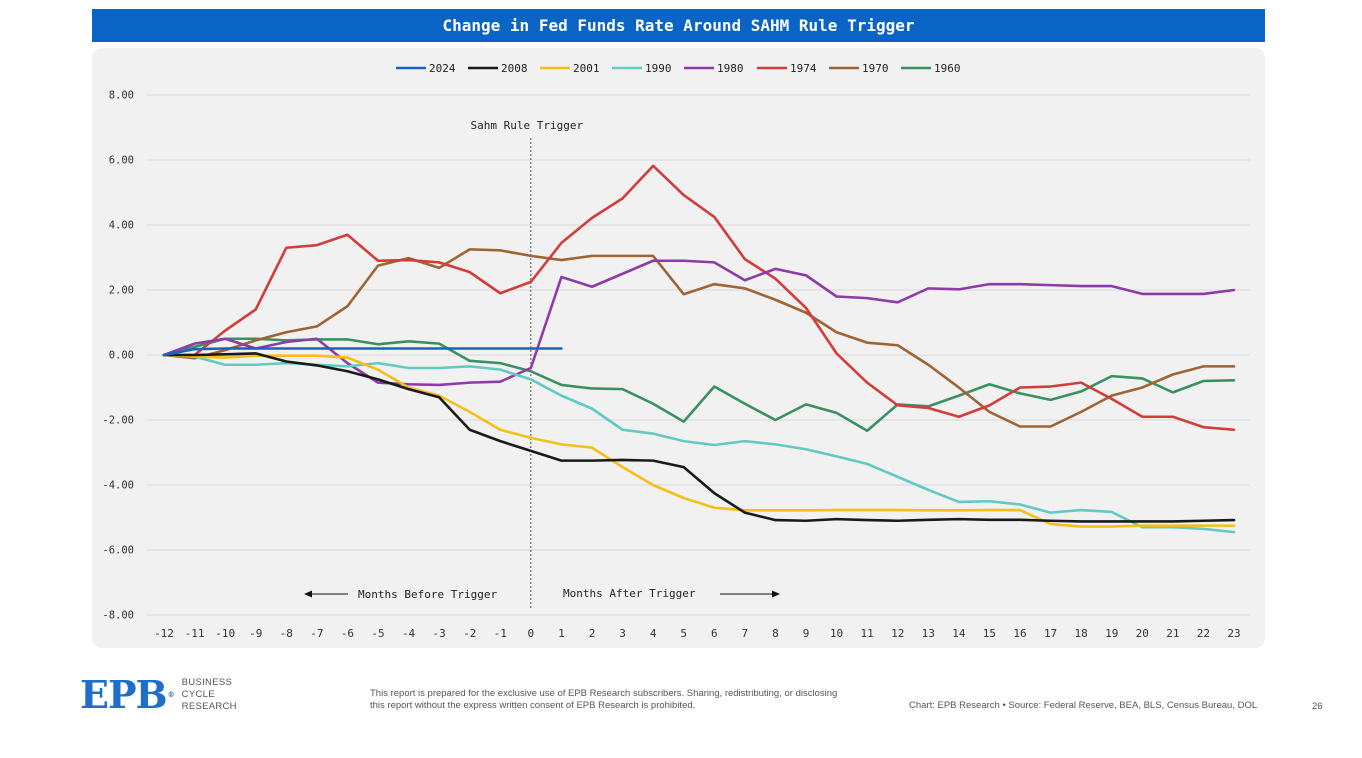  I want to click on x-tick-label: 9, so click(806, 633).